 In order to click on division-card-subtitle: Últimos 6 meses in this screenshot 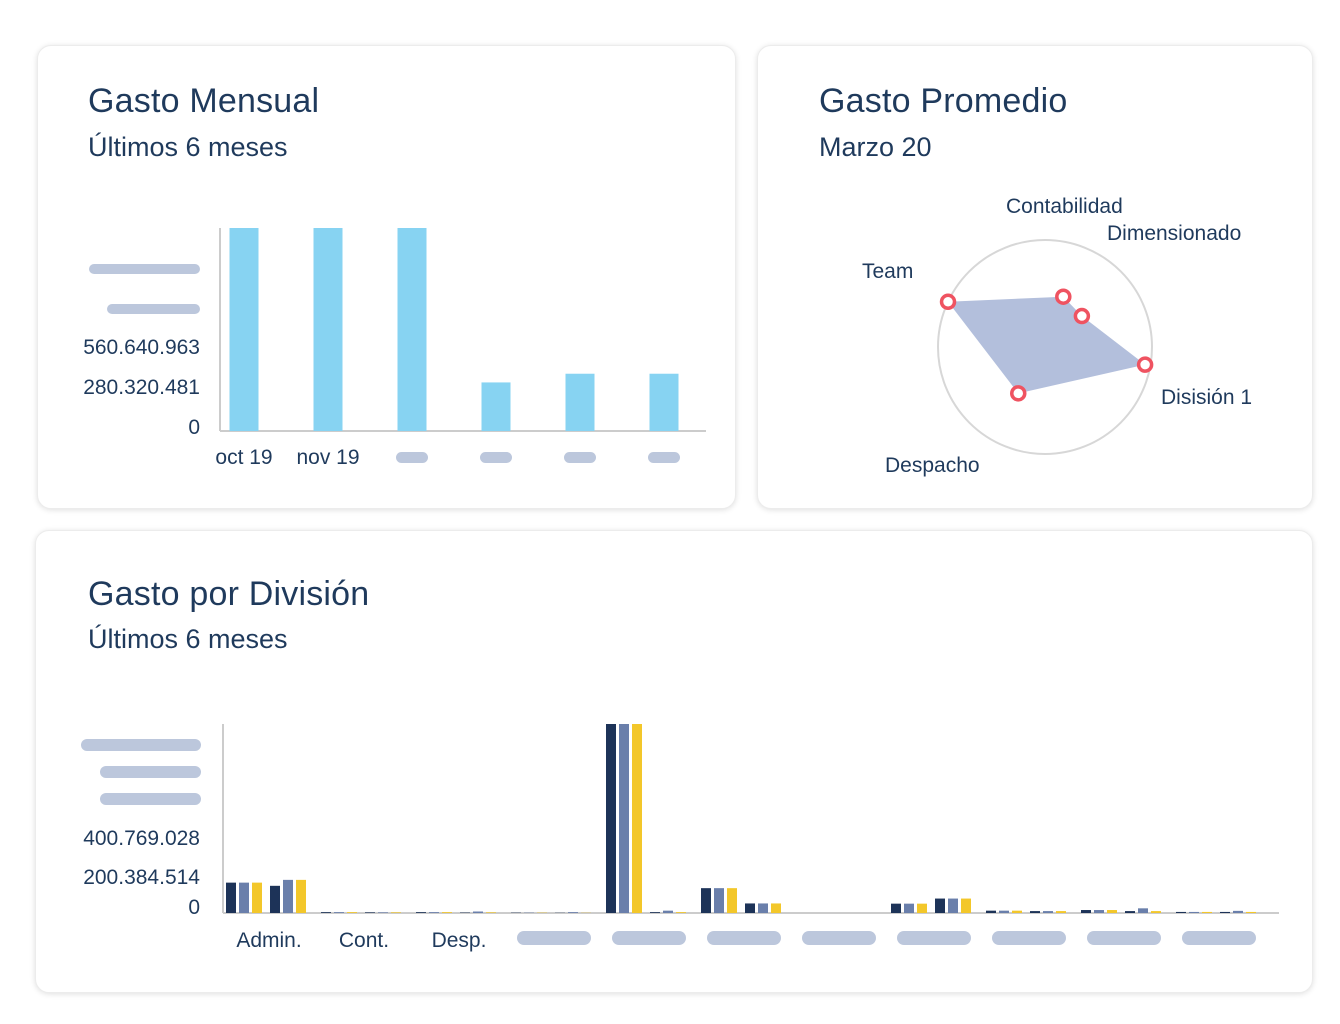, I will do `click(188, 639)`.